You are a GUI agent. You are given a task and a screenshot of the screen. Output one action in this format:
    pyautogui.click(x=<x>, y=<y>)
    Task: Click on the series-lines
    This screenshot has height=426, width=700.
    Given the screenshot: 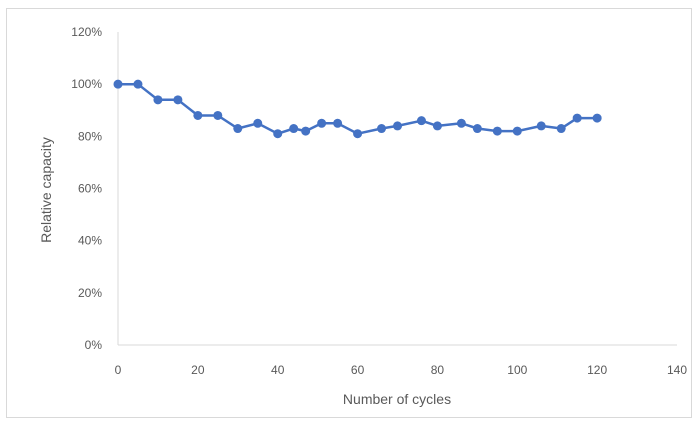 What is the action you would take?
    pyautogui.click(x=358, y=108)
    